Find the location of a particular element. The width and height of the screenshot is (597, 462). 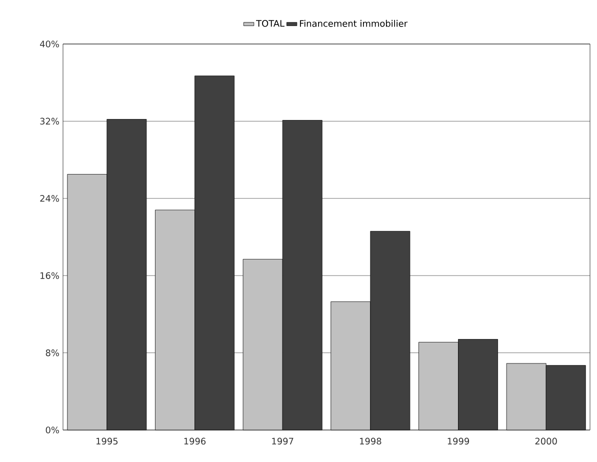

x-tick-label: 1998 is located at coordinates (371, 441).